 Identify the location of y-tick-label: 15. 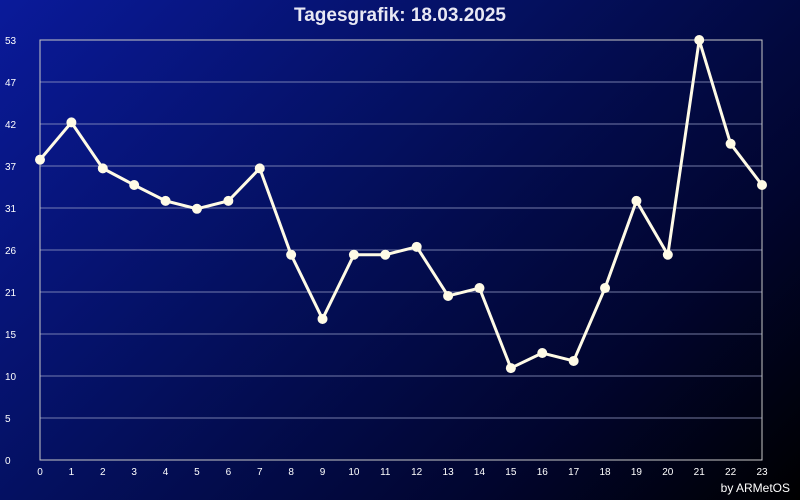
(11, 335).